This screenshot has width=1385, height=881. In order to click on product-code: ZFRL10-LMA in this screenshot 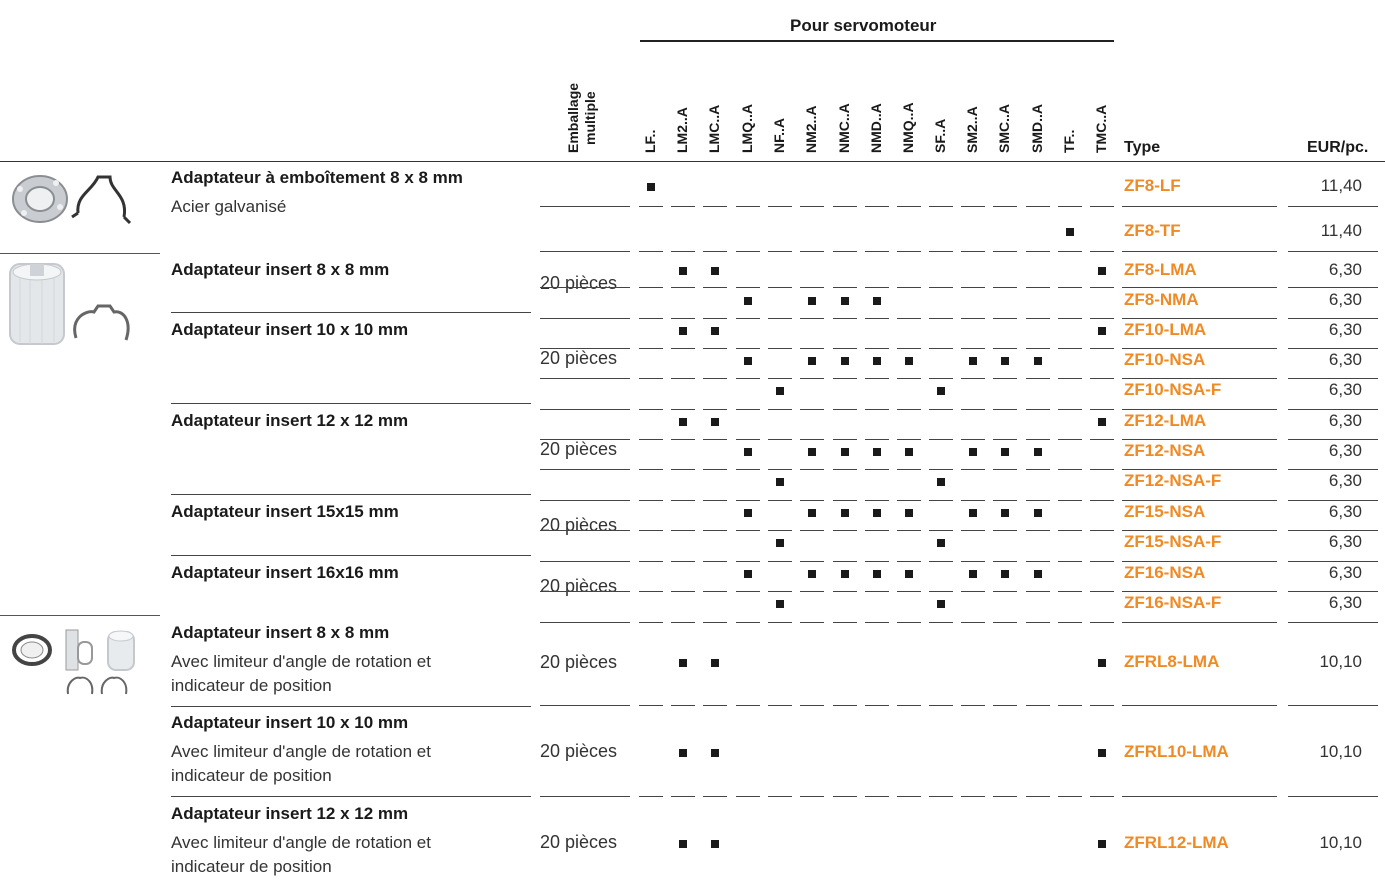, I will do `click(1176, 751)`.